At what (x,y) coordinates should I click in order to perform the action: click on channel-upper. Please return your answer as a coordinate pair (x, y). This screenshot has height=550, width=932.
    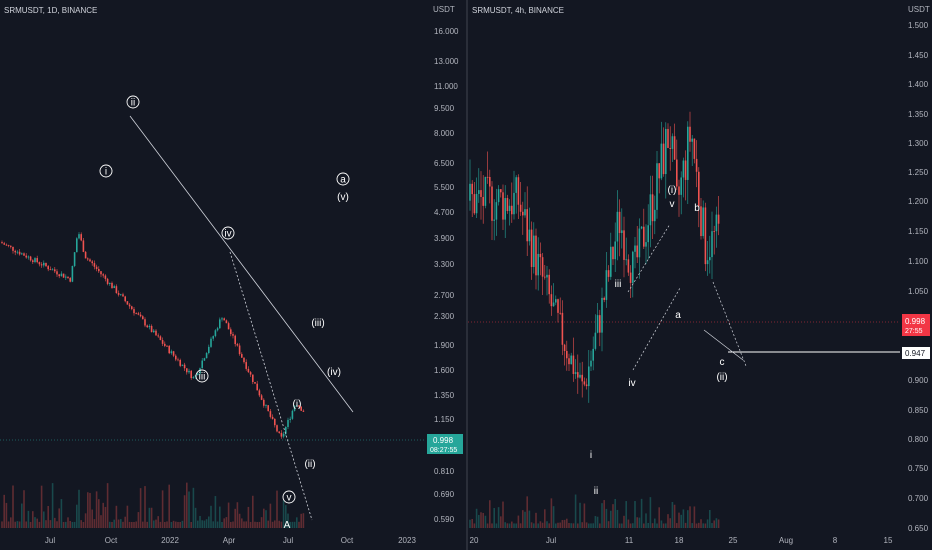
    Looking at the image, I should click on (649, 258).